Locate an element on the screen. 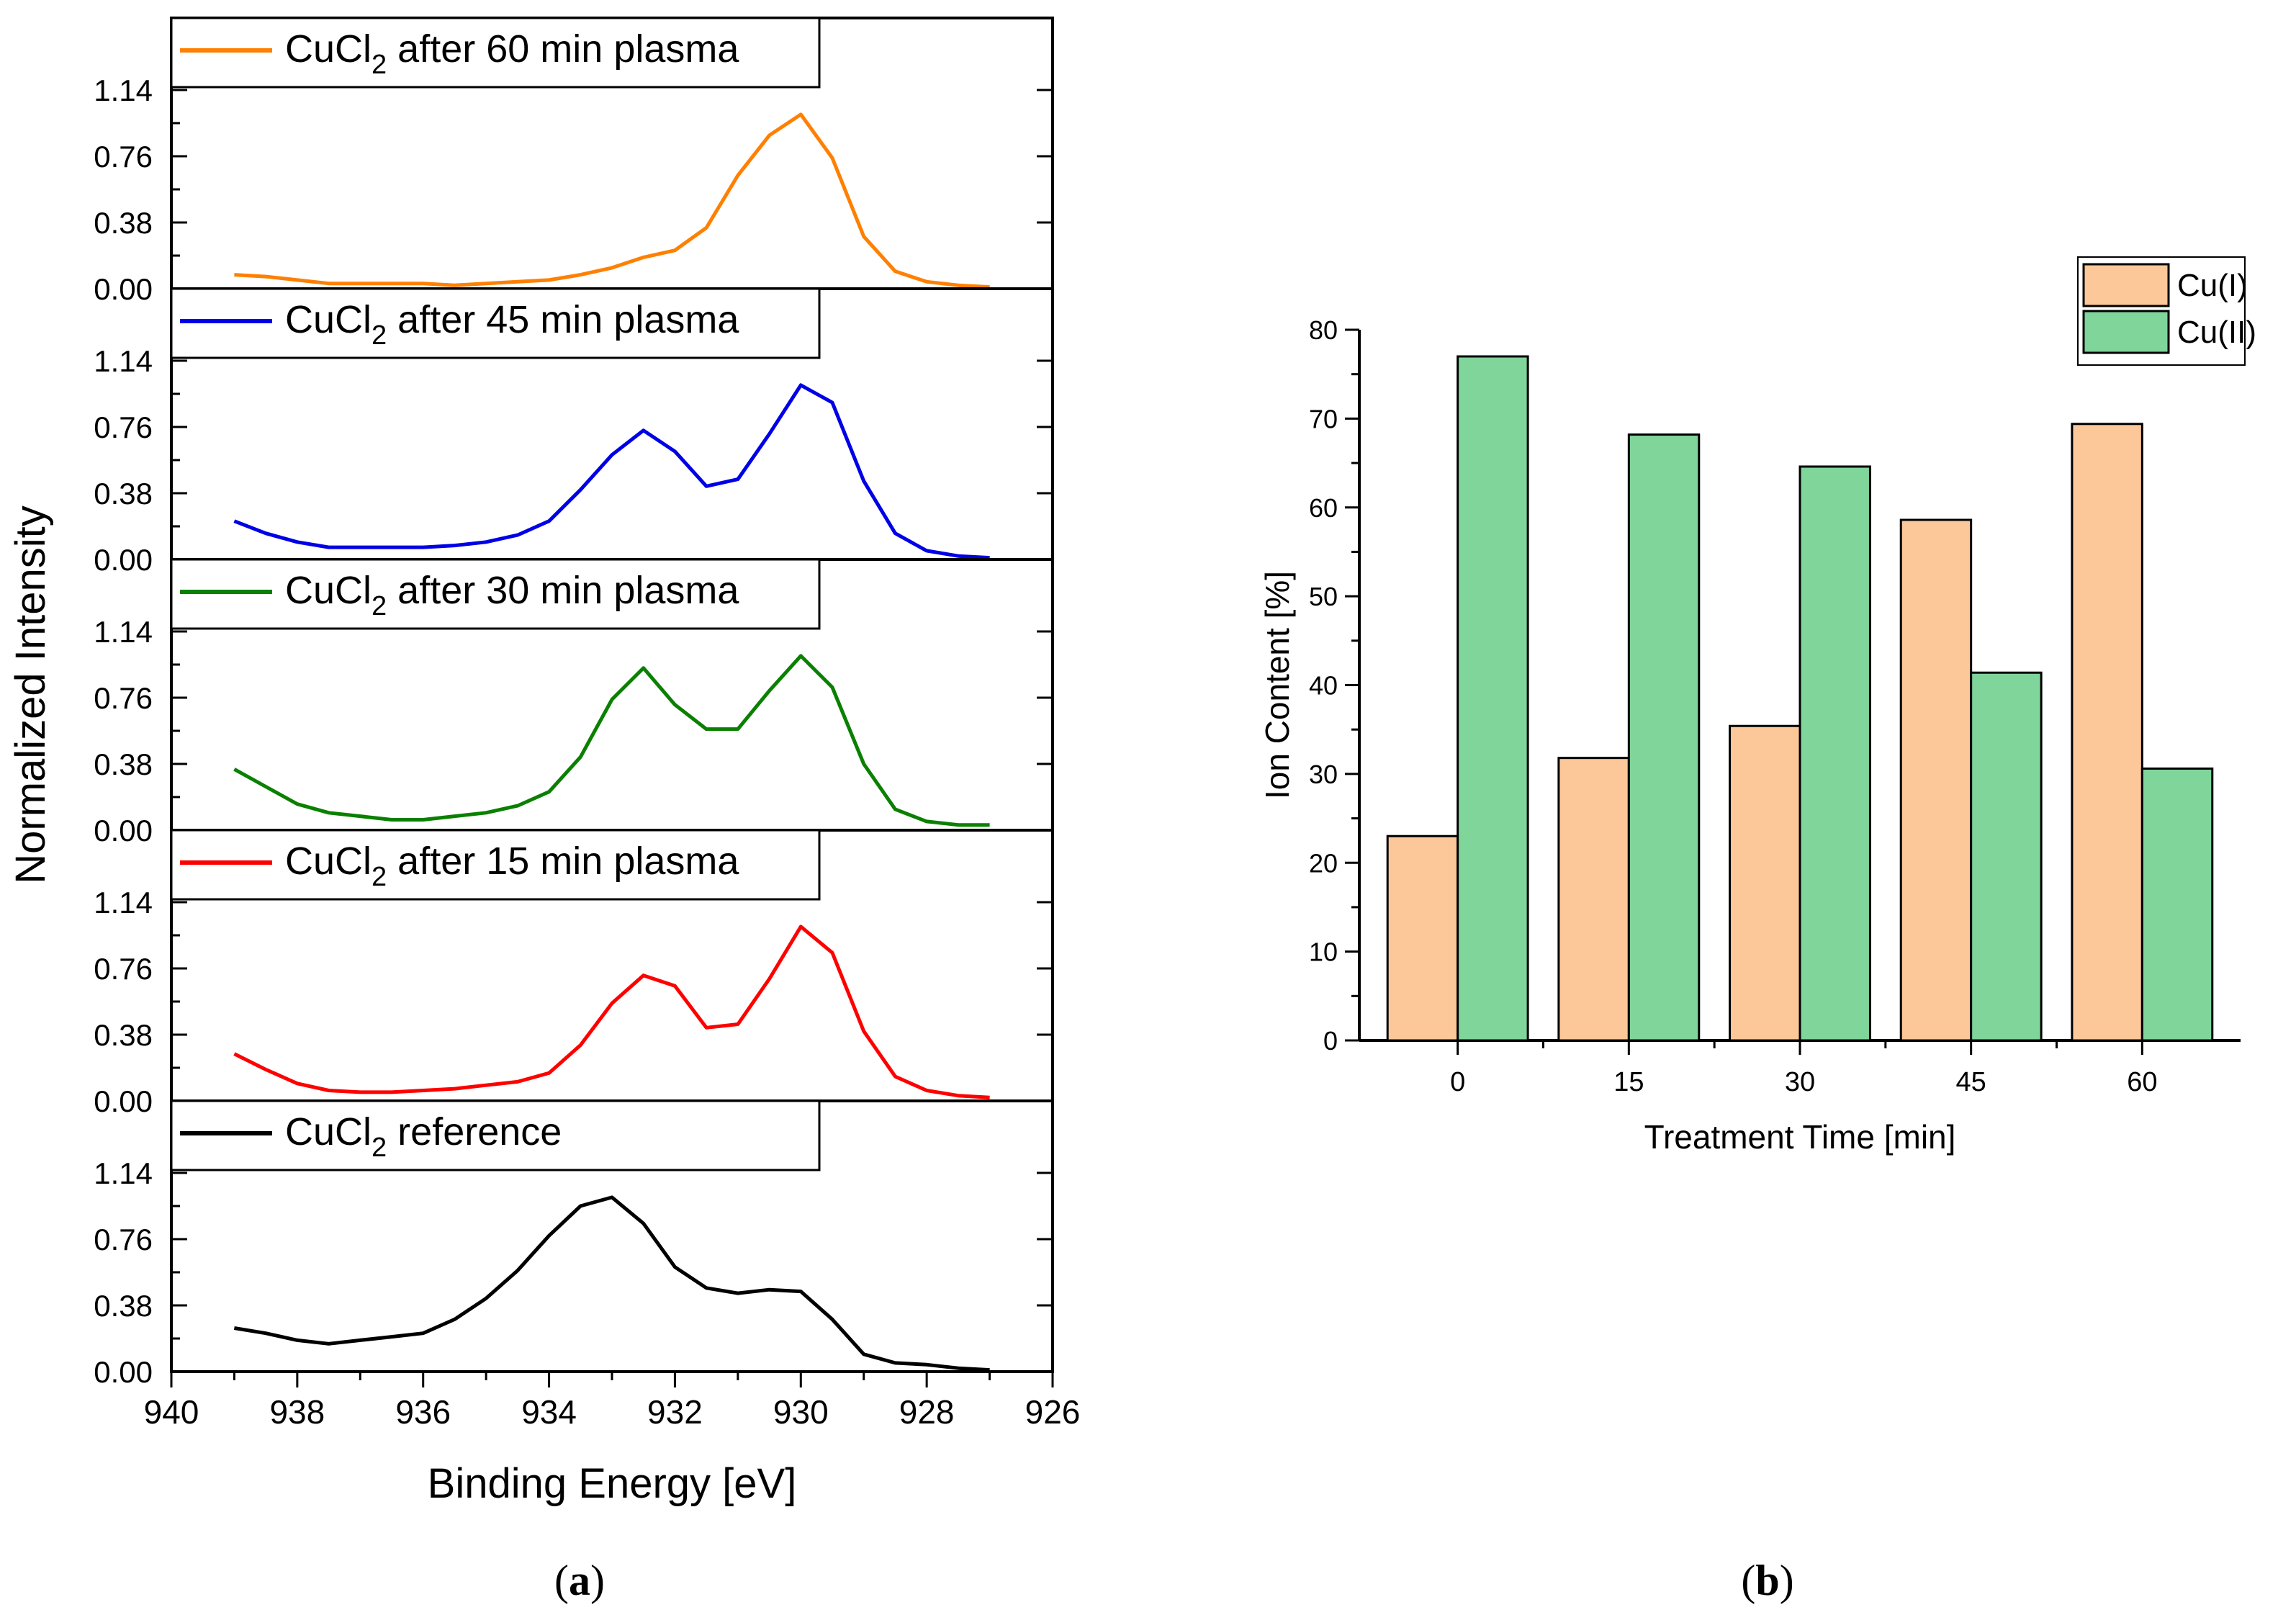  y-tick-label: 50 is located at coordinates (1324, 596).